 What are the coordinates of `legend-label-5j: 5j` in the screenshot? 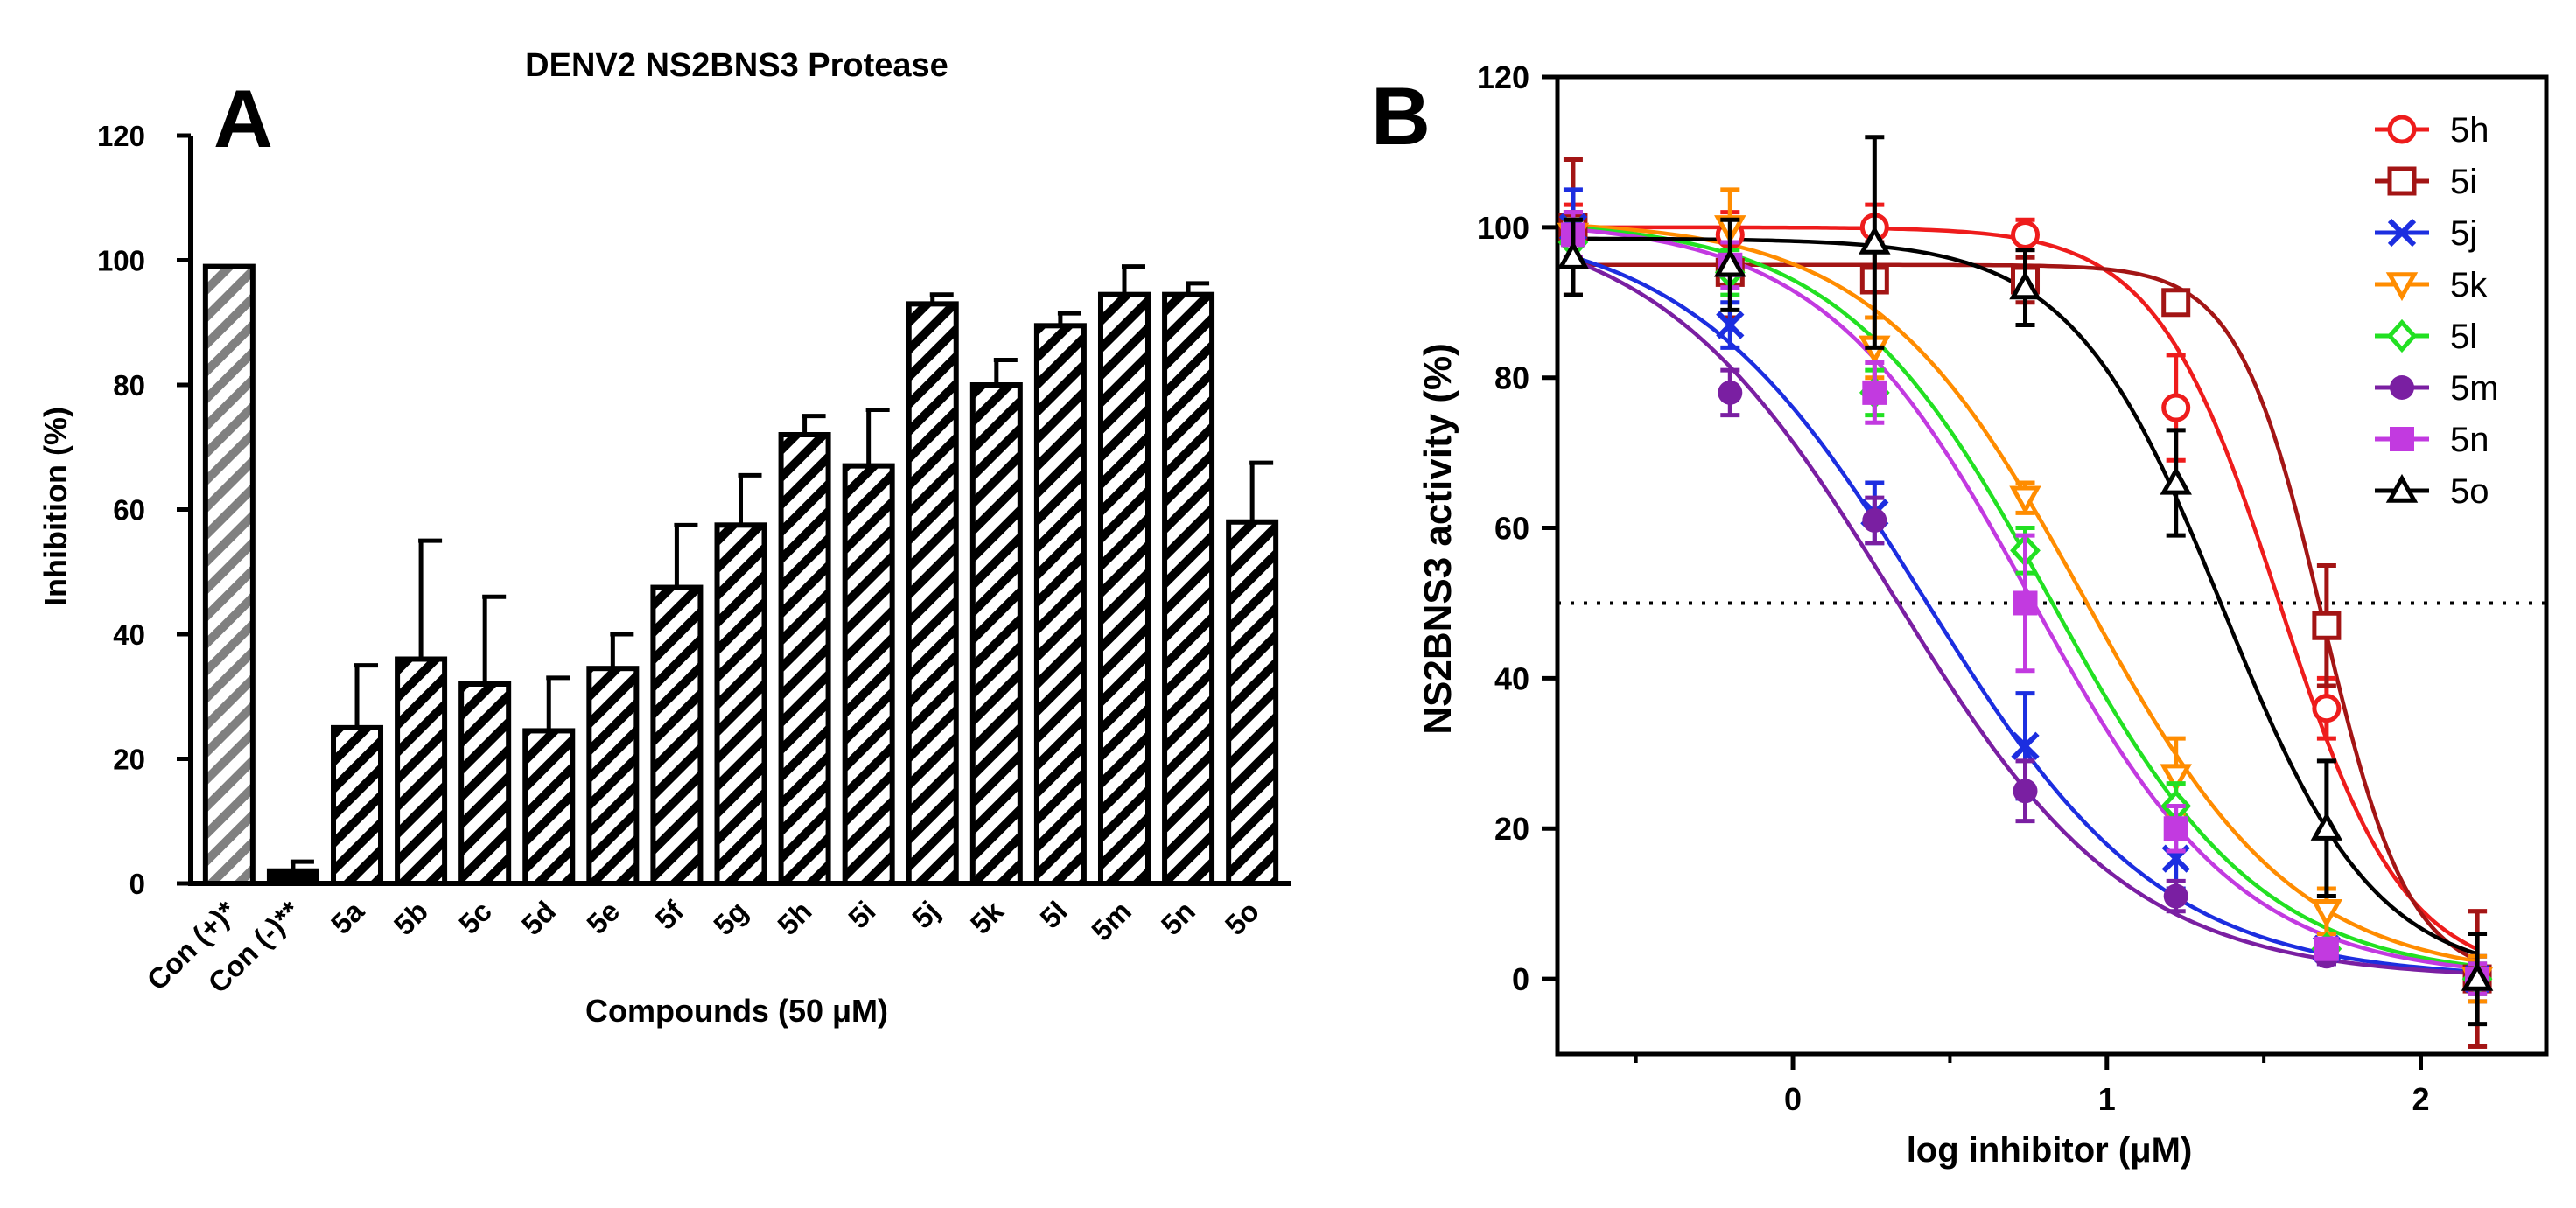 It's located at (2463, 233).